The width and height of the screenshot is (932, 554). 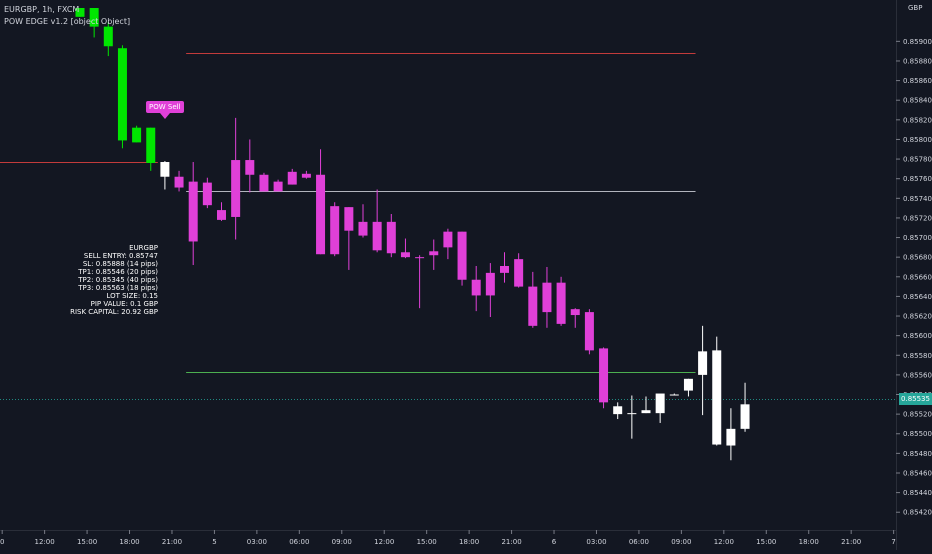 I want to click on price-tick-label: 0.85700, so click(x=917, y=238).